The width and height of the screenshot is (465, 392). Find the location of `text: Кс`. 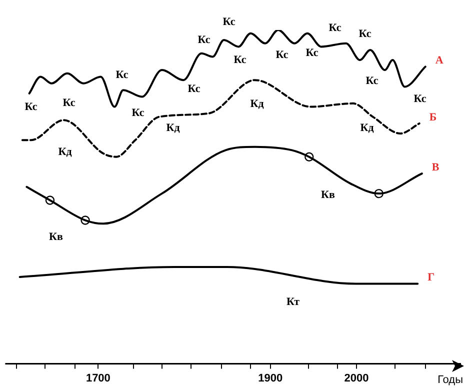

text: Кс is located at coordinates (229, 22).